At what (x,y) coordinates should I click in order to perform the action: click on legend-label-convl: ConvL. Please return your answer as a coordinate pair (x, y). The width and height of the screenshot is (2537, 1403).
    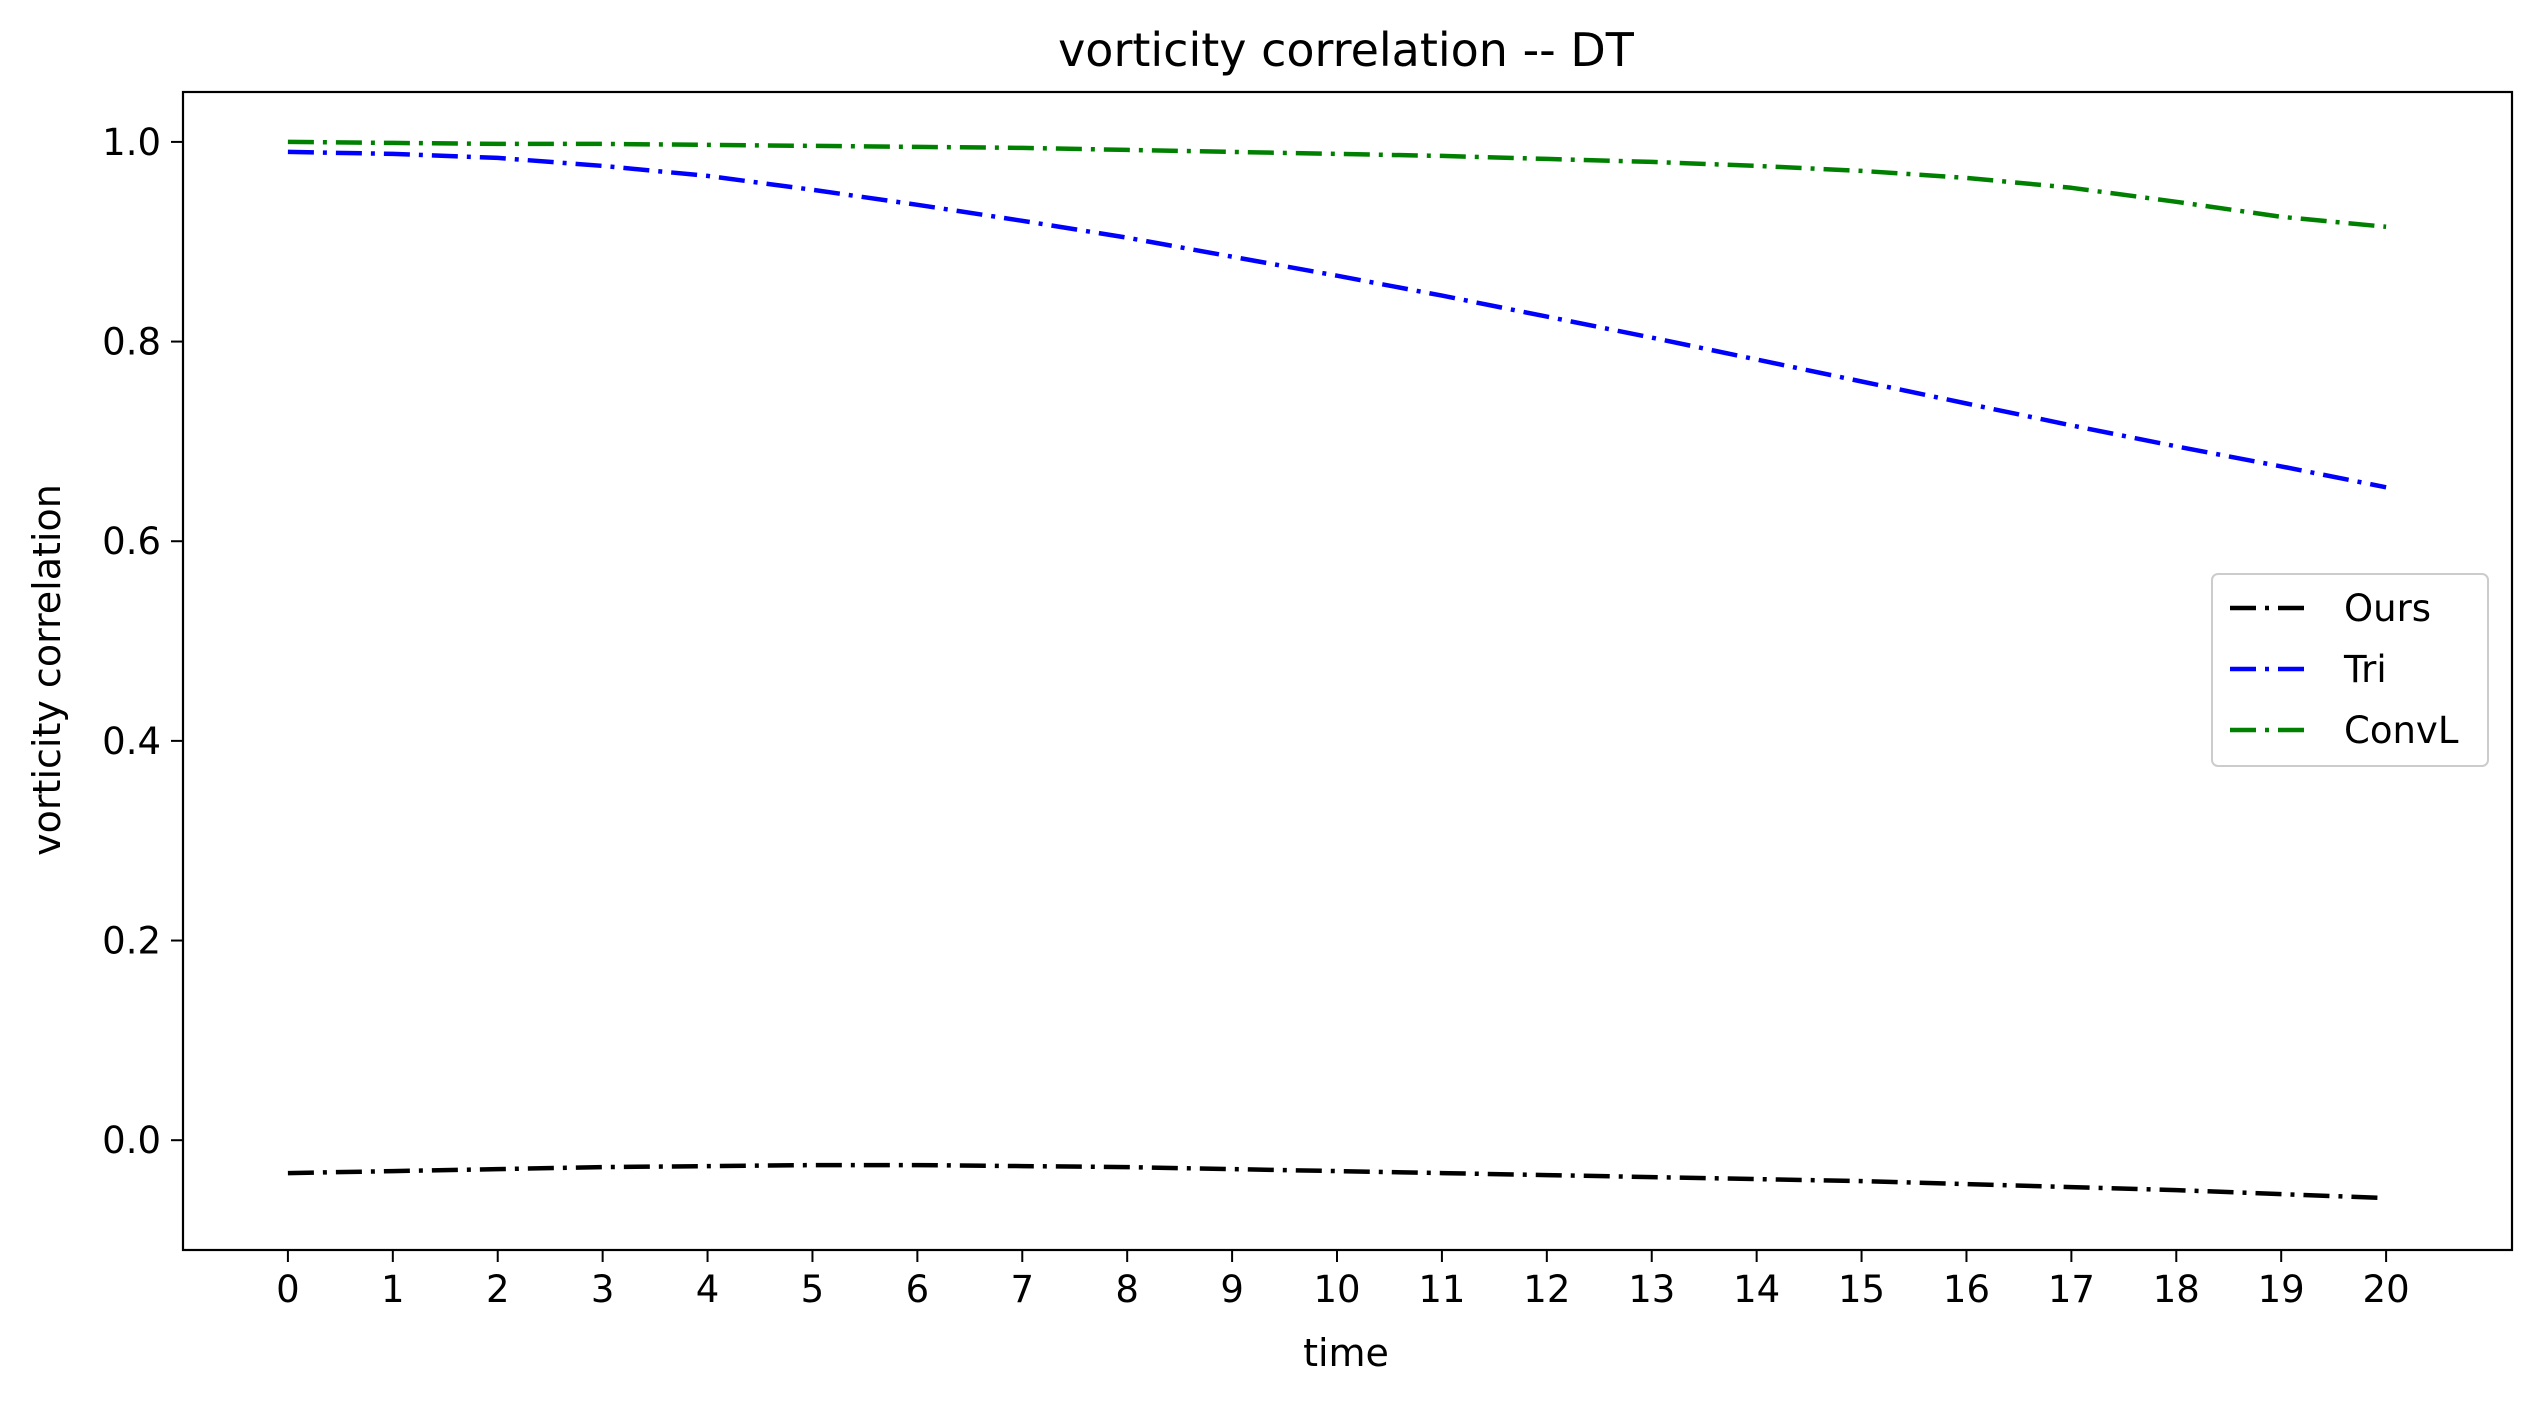
    Looking at the image, I should click on (2401, 730).